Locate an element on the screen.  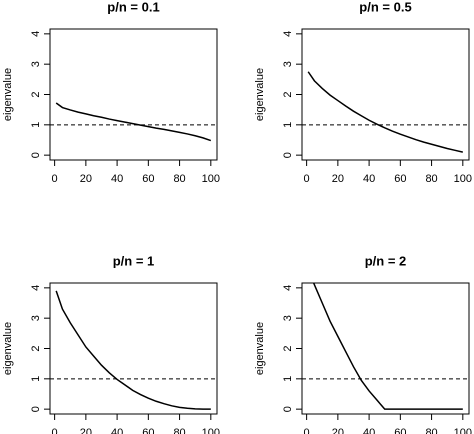
chart-title: p/n = 1 is located at coordinates (134, 260).